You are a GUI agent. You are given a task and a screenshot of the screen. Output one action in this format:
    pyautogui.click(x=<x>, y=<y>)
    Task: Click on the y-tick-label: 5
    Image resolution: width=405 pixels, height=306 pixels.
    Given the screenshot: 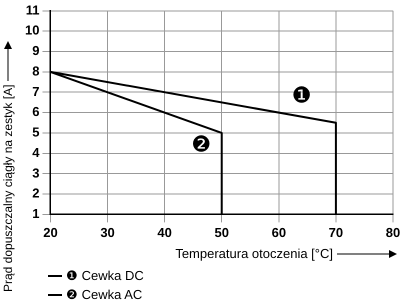 What is the action you would take?
    pyautogui.click(x=36, y=132)
    